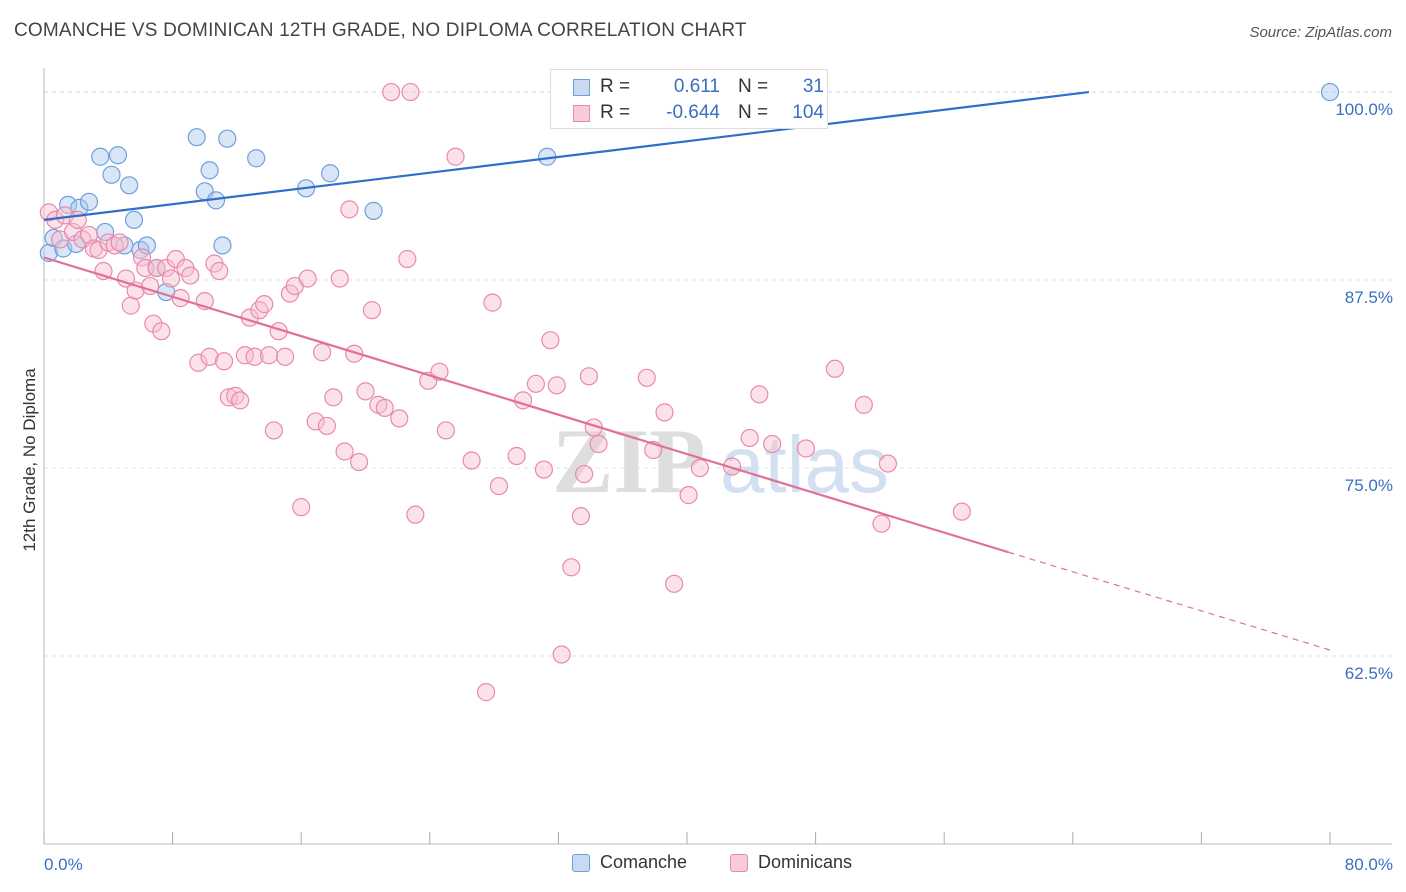 Image resolution: width=1406 pixels, height=892 pixels. I want to click on legend-item-comanche: Comanche, so click(629, 862).